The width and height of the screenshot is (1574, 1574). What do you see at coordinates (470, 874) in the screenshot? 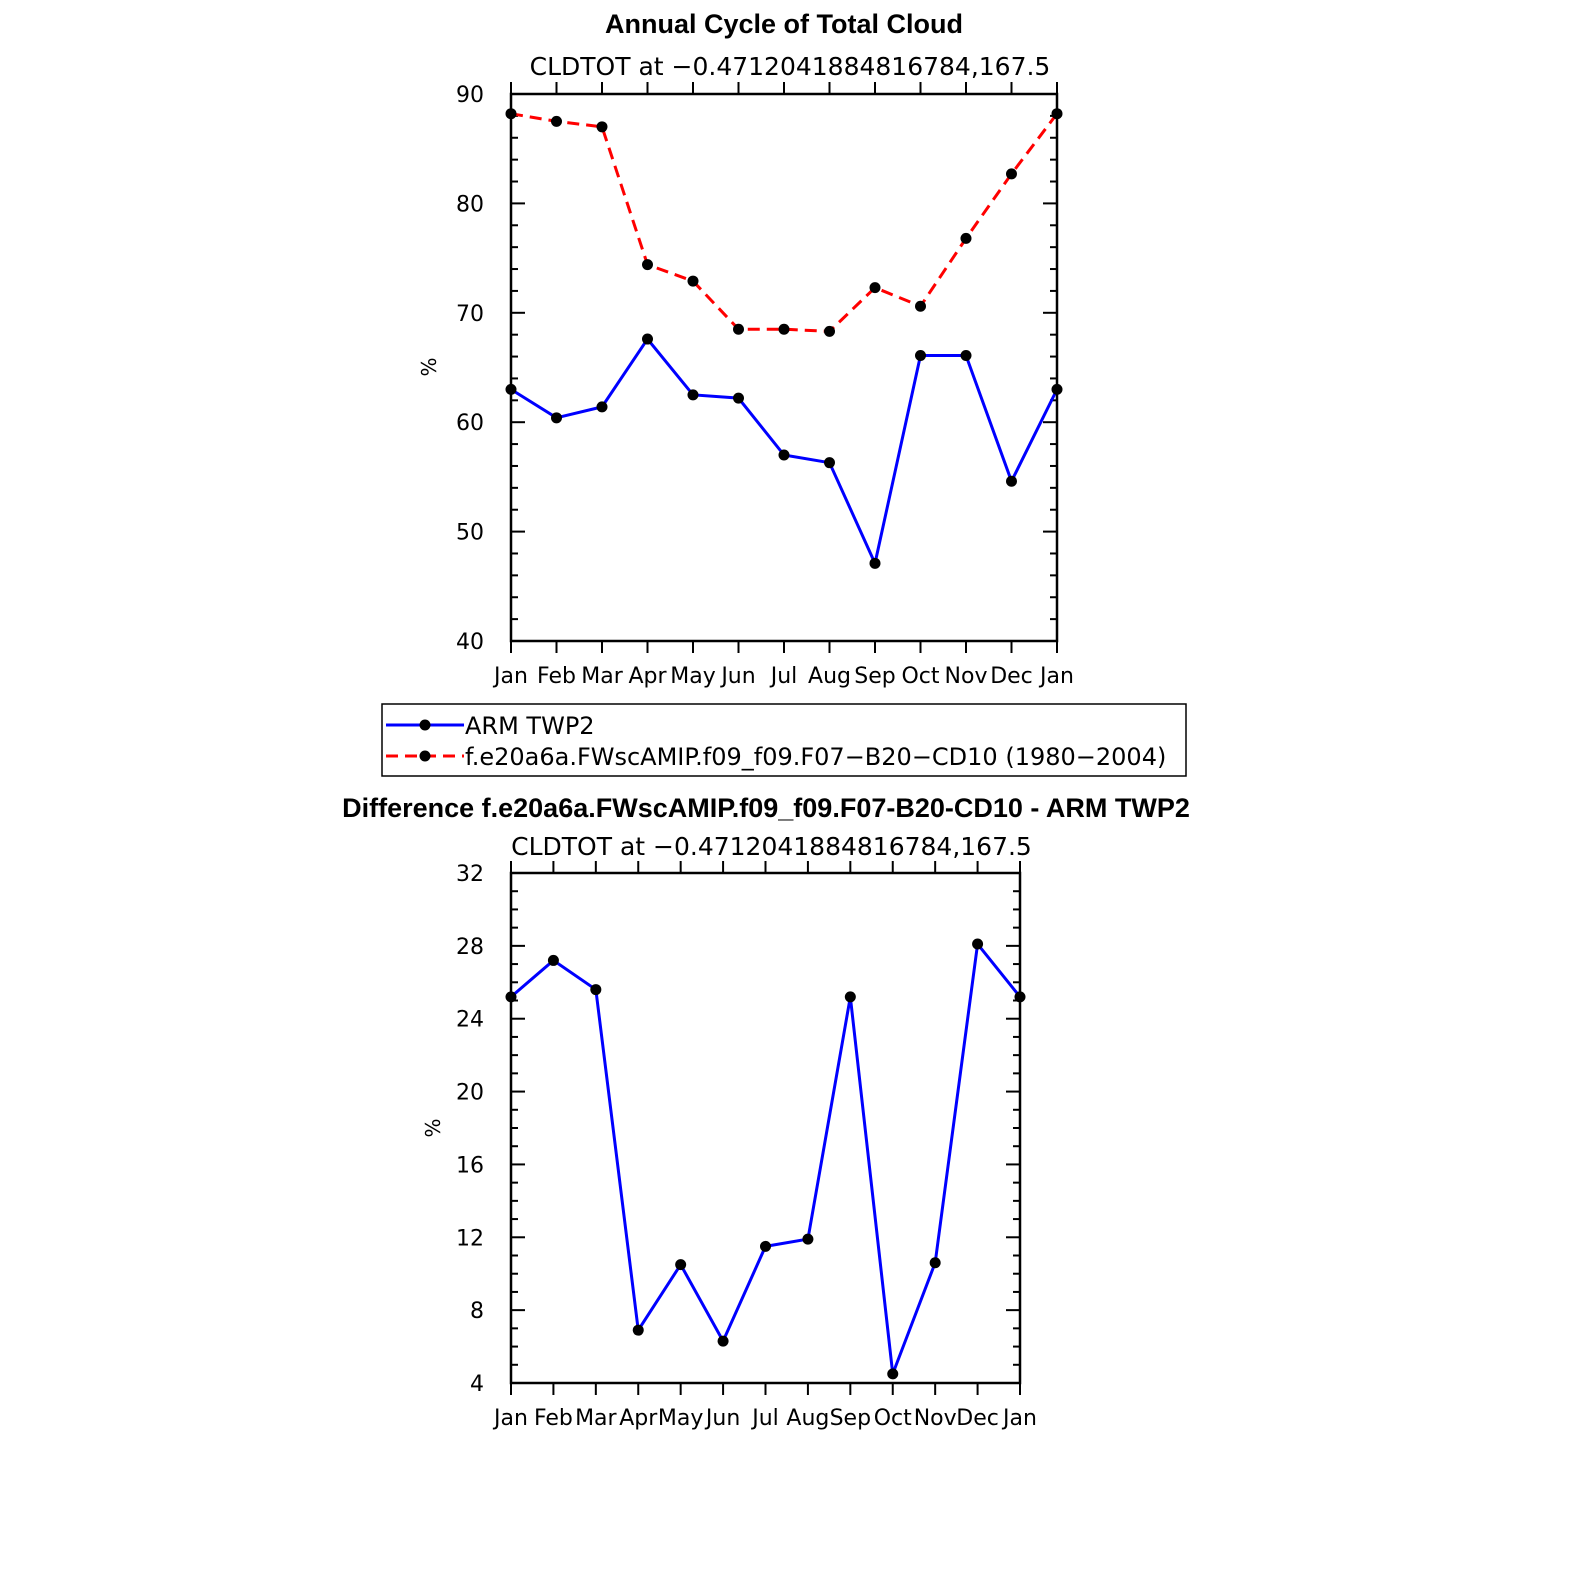
I see `y-tick-label: 32` at bounding box center [470, 874].